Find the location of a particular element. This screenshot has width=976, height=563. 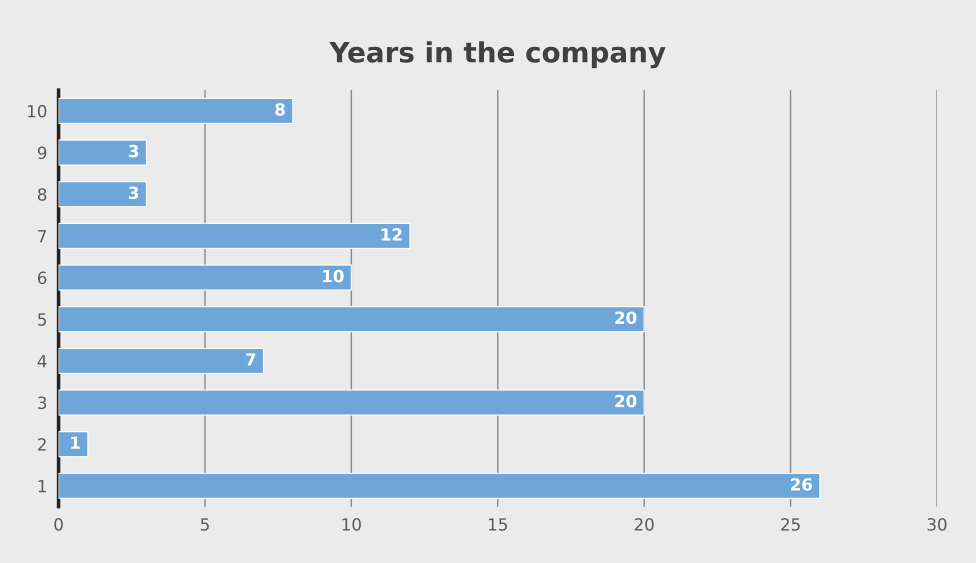

x-tick-label: 5 is located at coordinates (204, 524).